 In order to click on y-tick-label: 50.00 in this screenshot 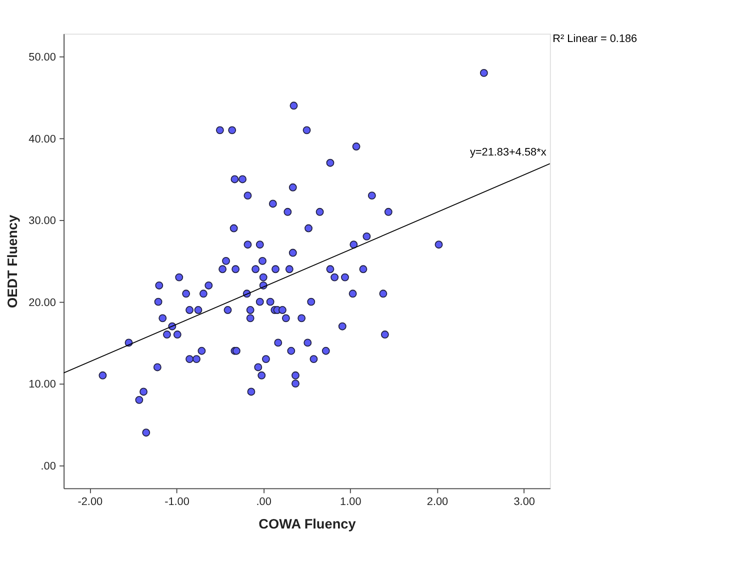, I will do `click(42, 58)`.